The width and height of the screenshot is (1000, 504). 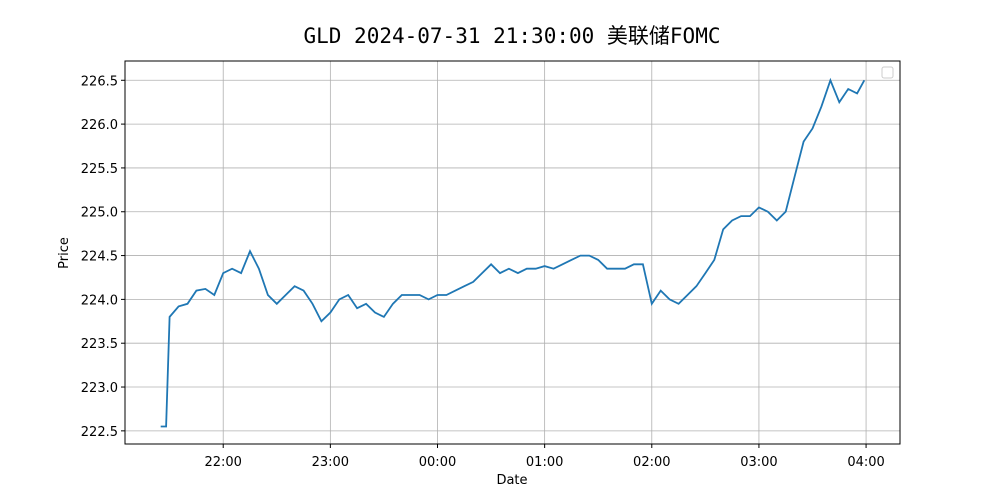 I want to click on y-tick-label: 225.0, so click(x=99, y=213).